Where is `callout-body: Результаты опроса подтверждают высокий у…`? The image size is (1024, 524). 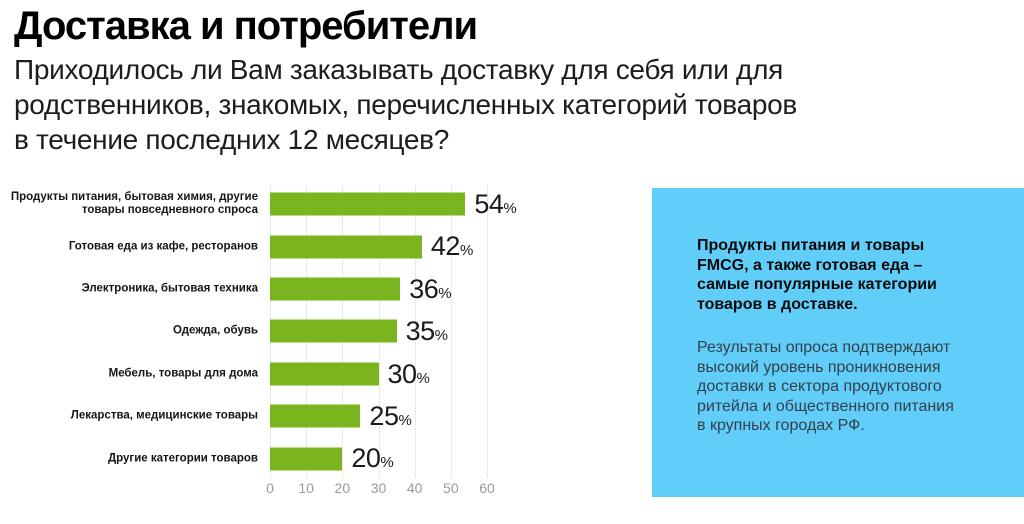
callout-body: Результаты опроса подтверждают высокий у… is located at coordinates (825, 386).